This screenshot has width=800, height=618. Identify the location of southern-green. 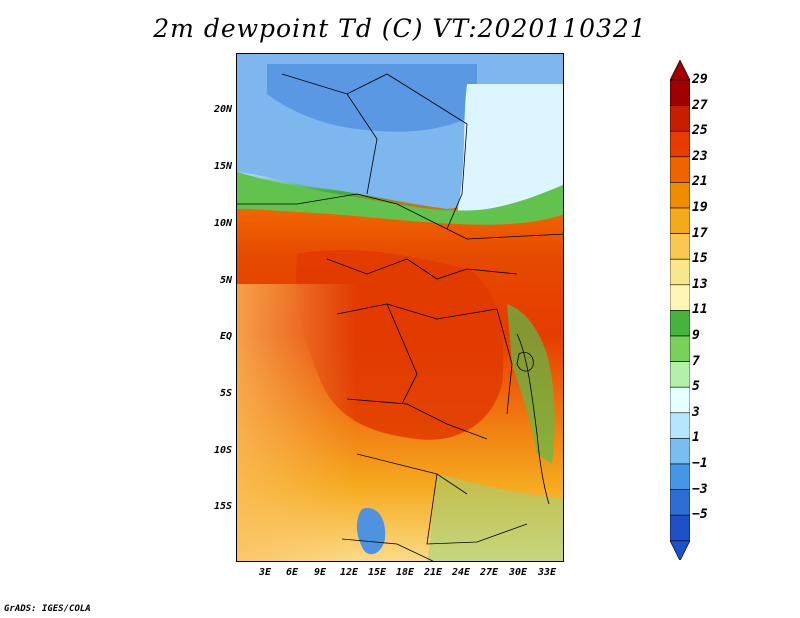
(495, 517).